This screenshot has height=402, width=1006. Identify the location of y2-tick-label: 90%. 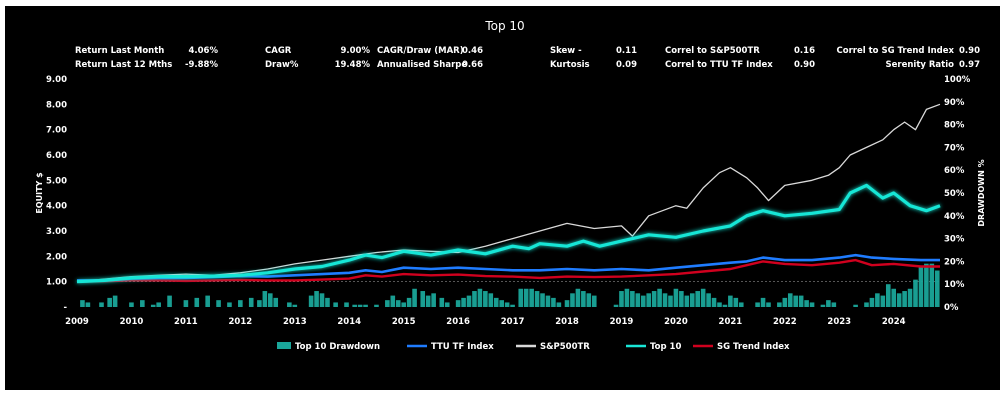
(954, 103).